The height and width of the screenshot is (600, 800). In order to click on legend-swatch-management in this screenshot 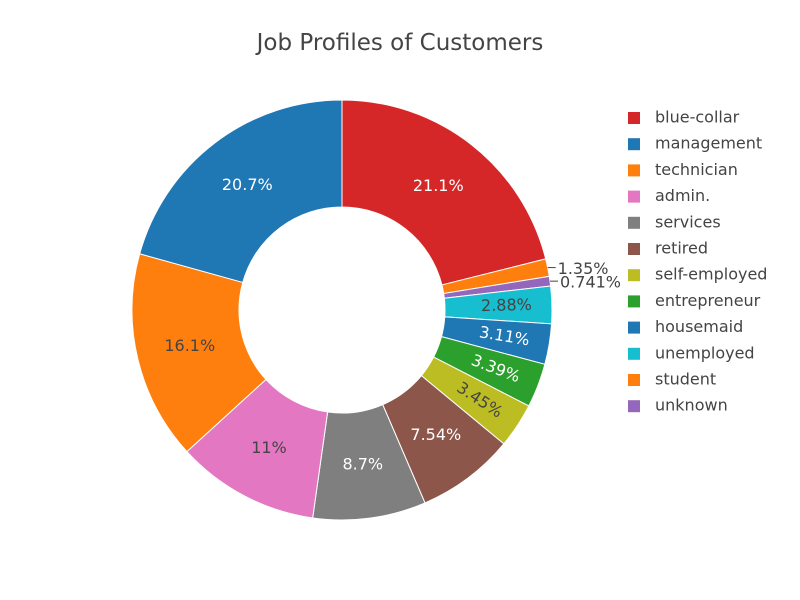, I will do `click(634, 144)`.